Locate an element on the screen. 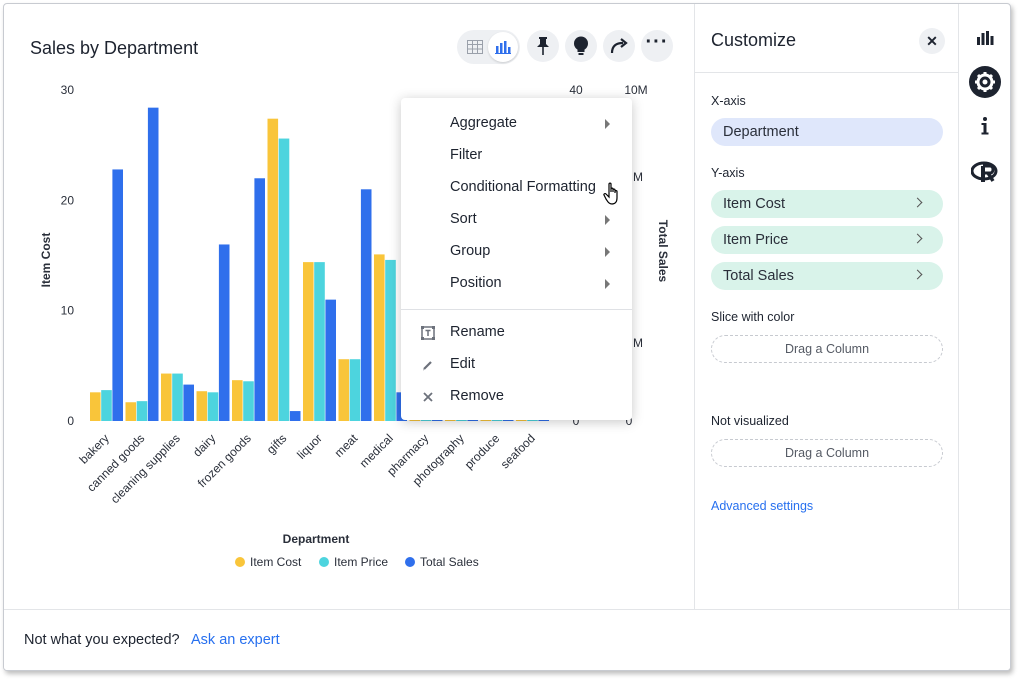  y-axis-chip-item-price: Item Price is located at coordinates (827, 240).